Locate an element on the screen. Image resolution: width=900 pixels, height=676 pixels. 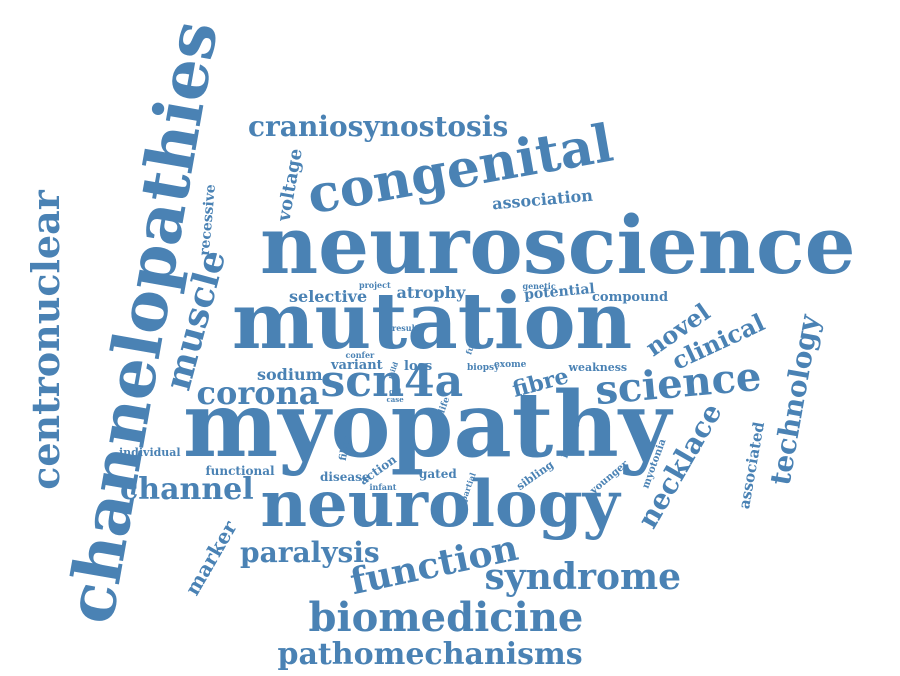
word: paralysis is located at coordinates (310, 552).